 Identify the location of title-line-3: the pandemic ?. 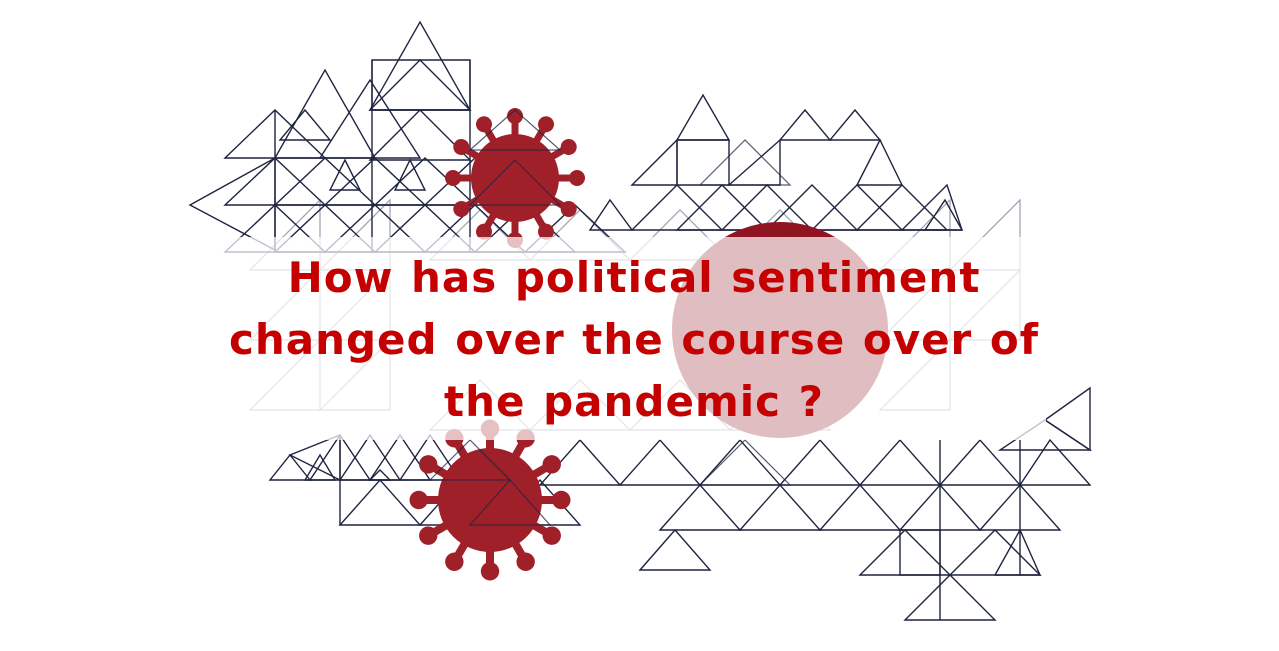
(634, 401).